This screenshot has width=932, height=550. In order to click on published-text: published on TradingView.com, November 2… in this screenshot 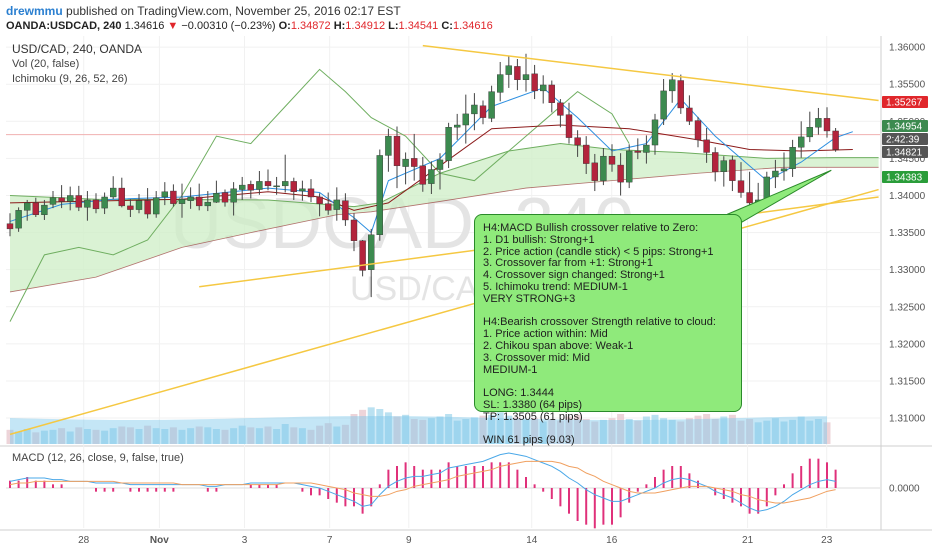, I will do `click(233, 11)`.